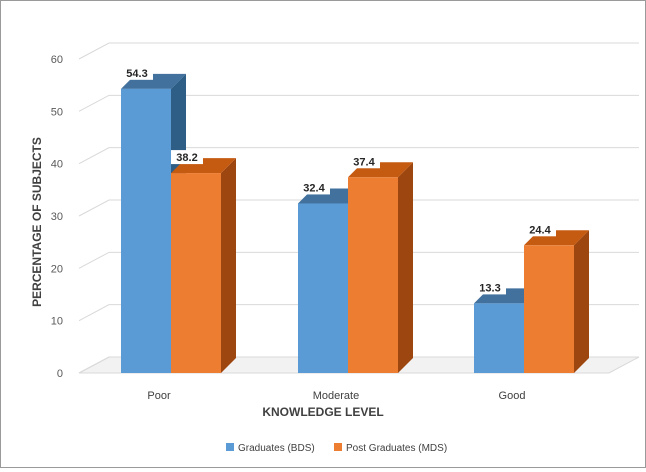 This screenshot has height=472, width=646. I want to click on y-axis-ticks: 0 10 20 30 40 50 60, so click(57, 217).